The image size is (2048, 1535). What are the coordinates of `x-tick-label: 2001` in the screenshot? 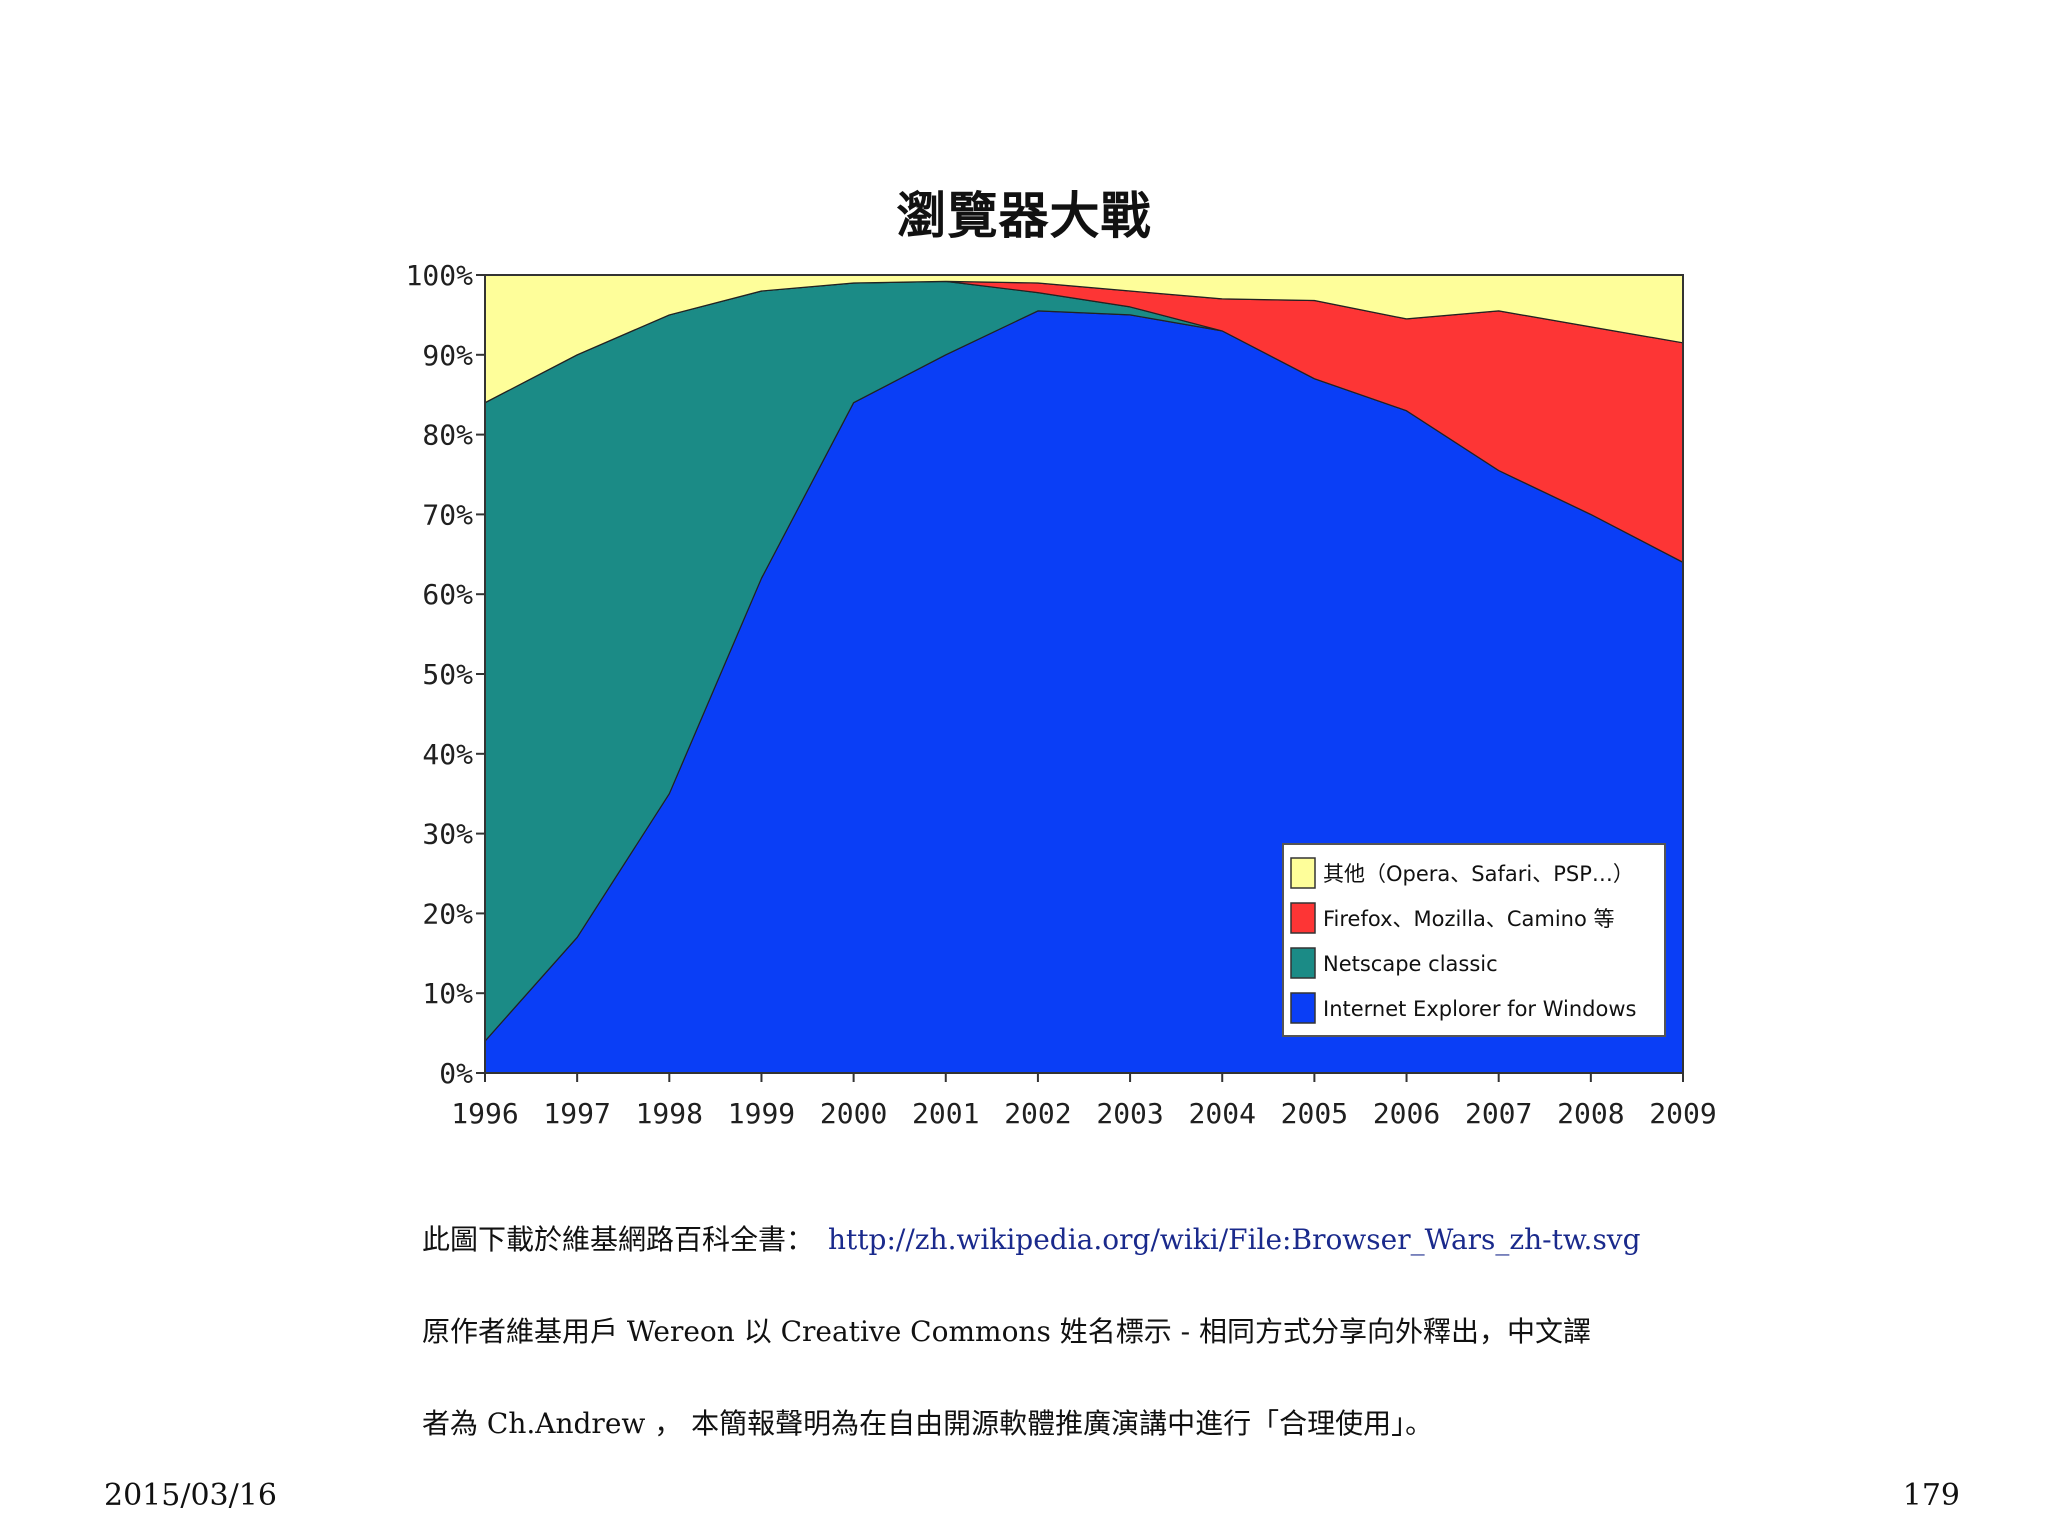 It's located at (945, 1113).